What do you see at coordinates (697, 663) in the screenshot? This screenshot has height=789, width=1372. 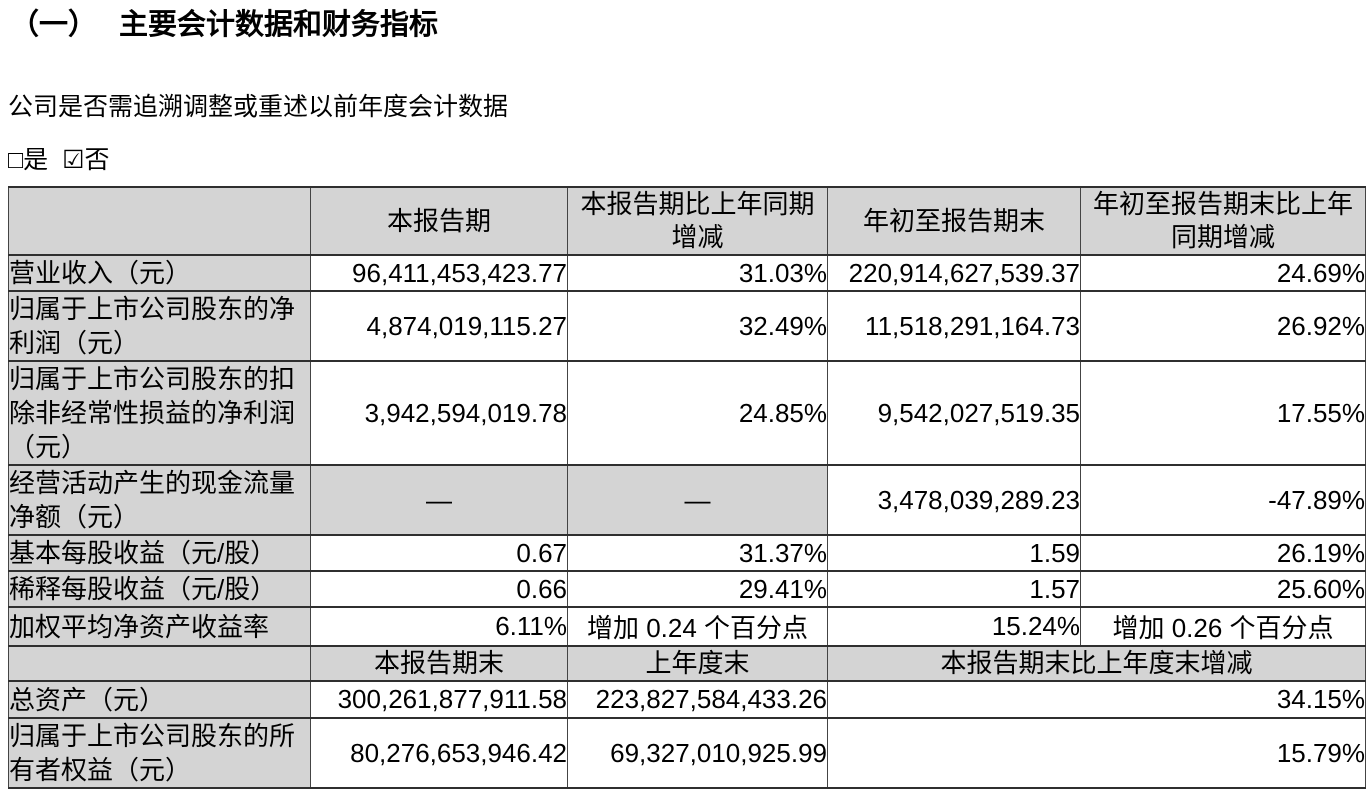 I see `subheader-end-of-last-year: 上年度末` at bounding box center [697, 663].